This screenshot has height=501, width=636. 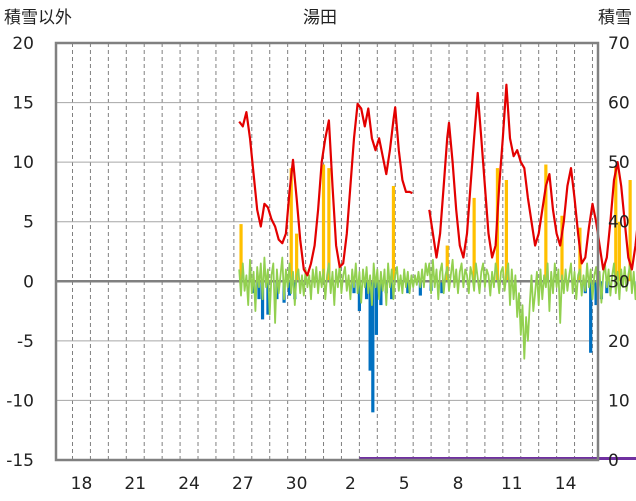 I want to click on right-tick-label: 30, so click(x=619, y=282).